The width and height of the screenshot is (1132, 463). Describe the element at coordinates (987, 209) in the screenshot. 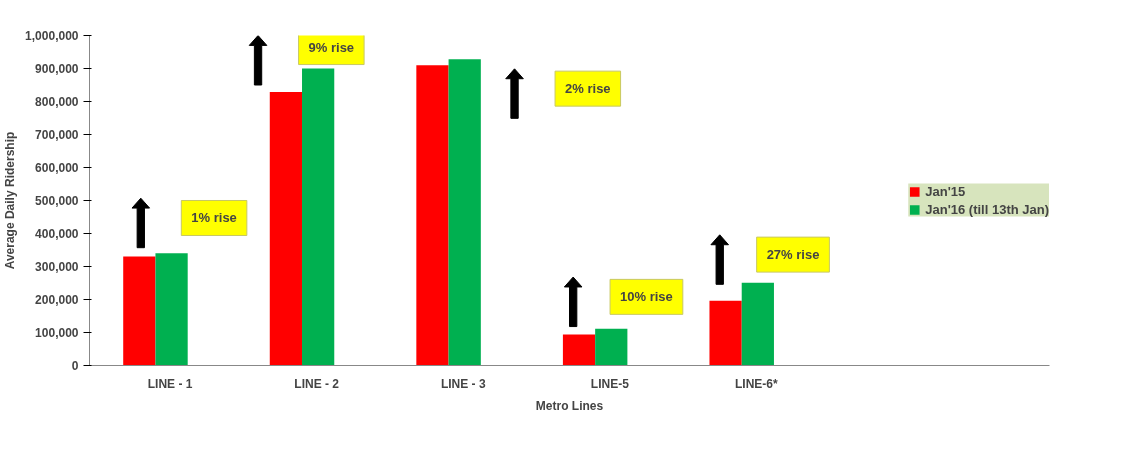

I see `legend-label: Jan'16 (till 13th Jan)` at that location.